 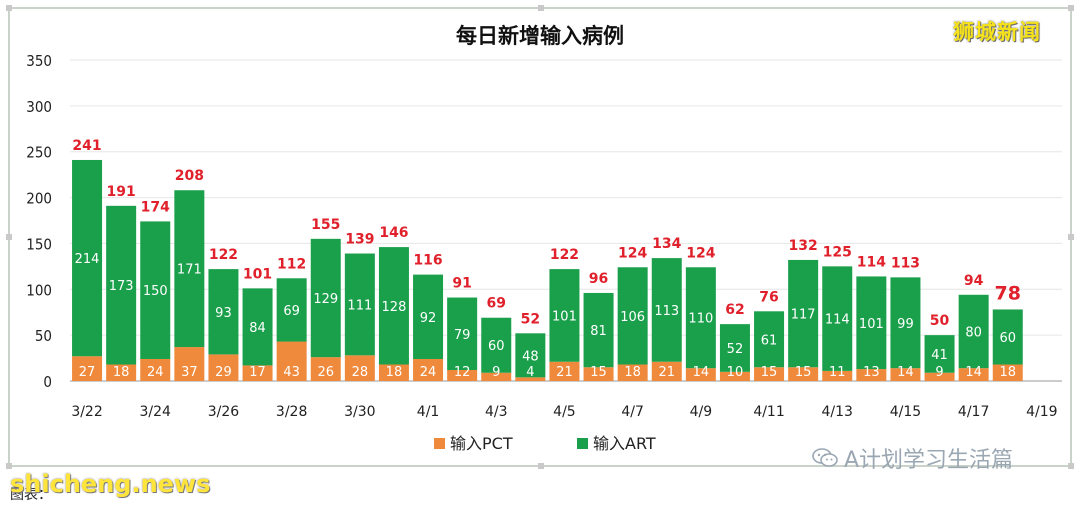 I want to click on x-tick-label: 3/22, so click(x=86, y=412).